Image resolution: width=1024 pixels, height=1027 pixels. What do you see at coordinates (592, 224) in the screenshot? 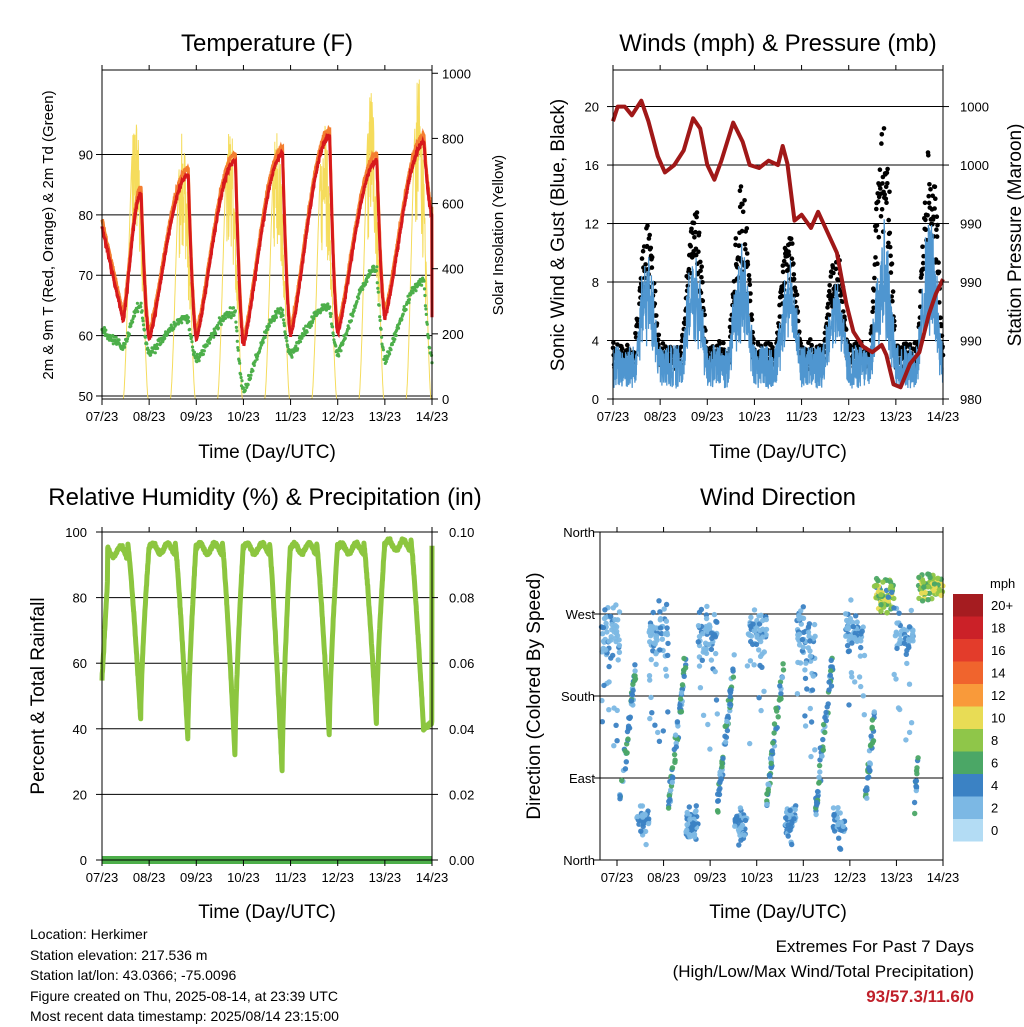
I see `y-tick-label: 12` at bounding box center [592, 224].